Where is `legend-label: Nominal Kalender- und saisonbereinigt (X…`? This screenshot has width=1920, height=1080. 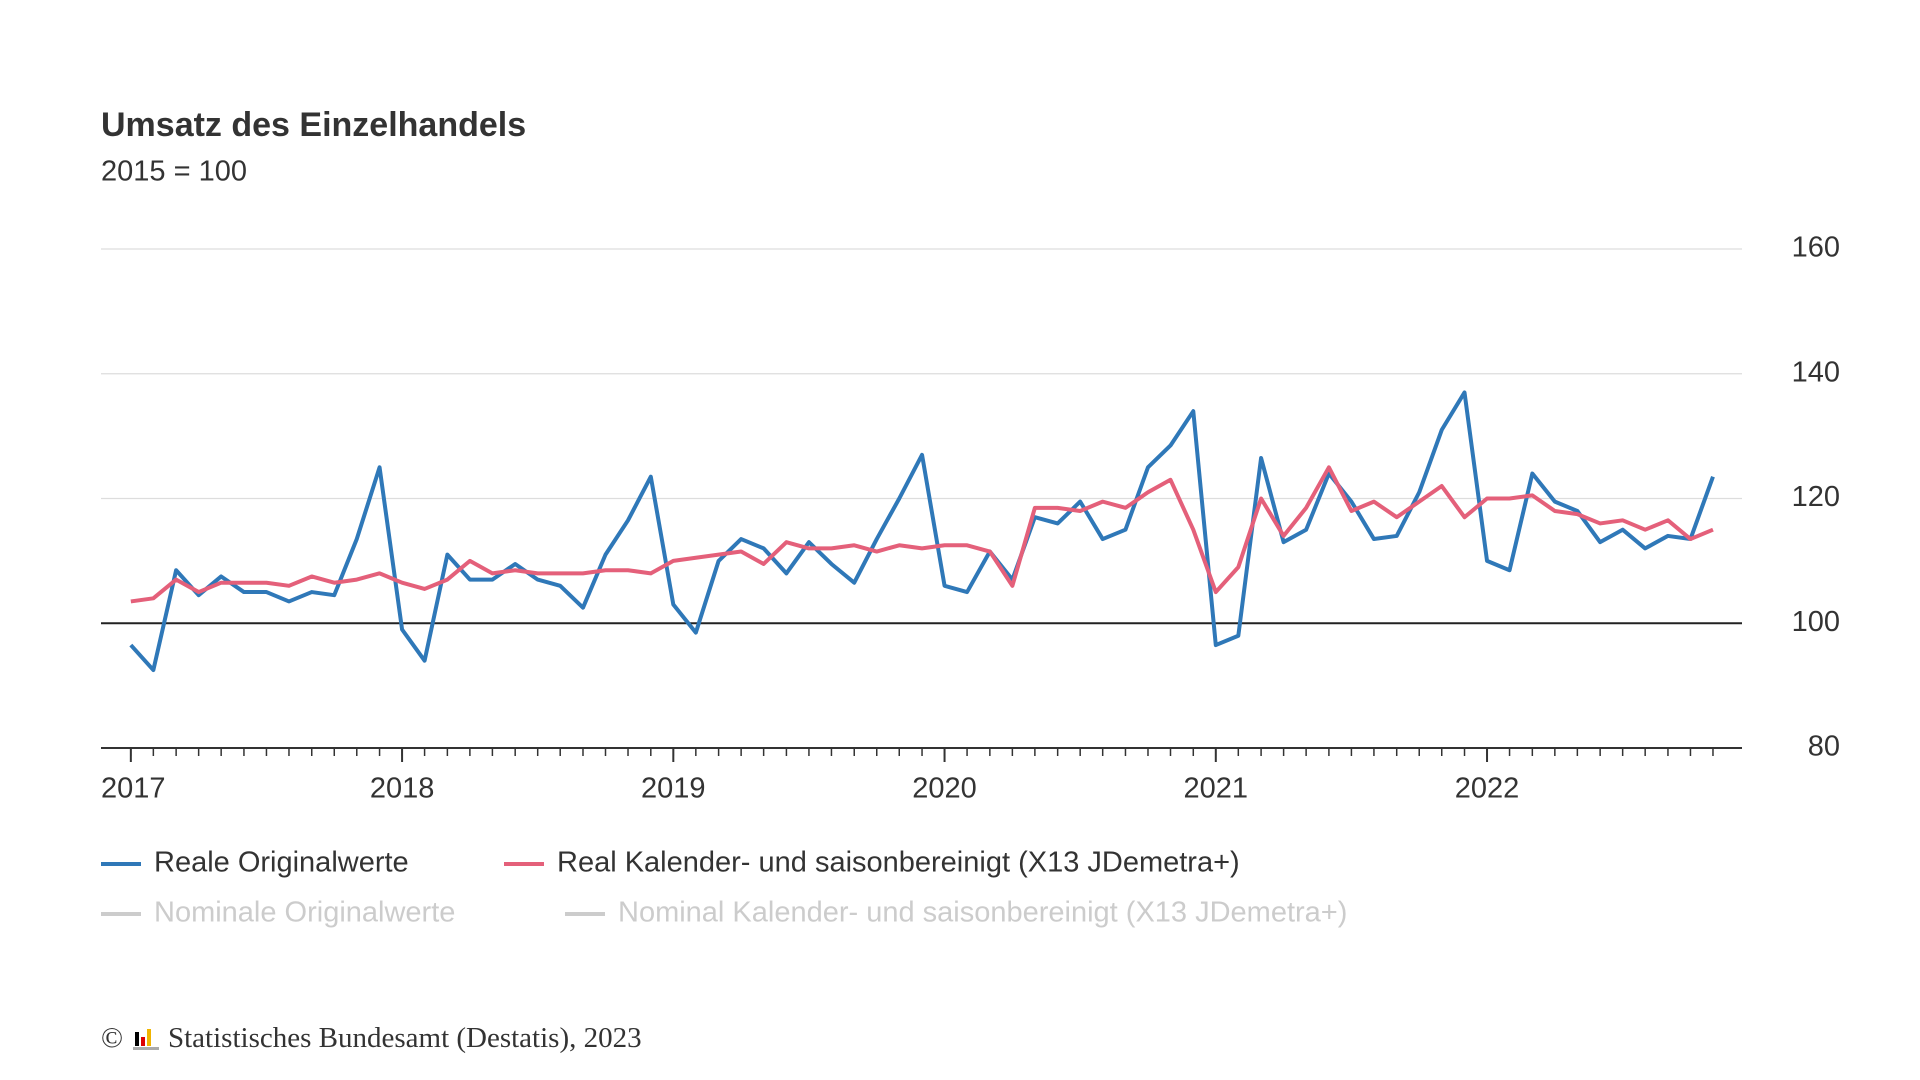 legend-label: Nominal Kalender- und saisonbereinigt (X… is located at coordinates (982, 913).